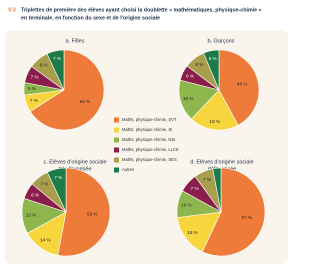 The image size is (320, 274). I want to click on value-label: 10 %, so click(186, 205).